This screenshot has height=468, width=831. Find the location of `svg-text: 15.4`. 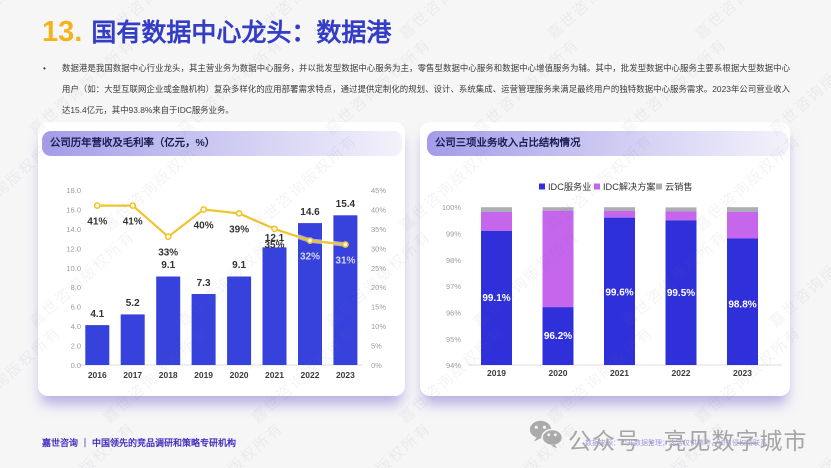

svg-text: 15.4 is located at coordinates (346, 204).